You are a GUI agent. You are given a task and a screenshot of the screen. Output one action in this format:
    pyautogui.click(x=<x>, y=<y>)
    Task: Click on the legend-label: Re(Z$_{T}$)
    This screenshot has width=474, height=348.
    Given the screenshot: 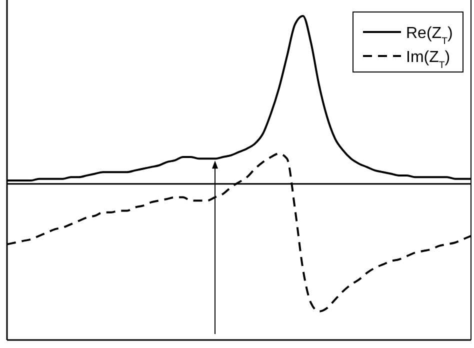 What is the action you would take?
    pyautogui.click(x=429, y=35)
    